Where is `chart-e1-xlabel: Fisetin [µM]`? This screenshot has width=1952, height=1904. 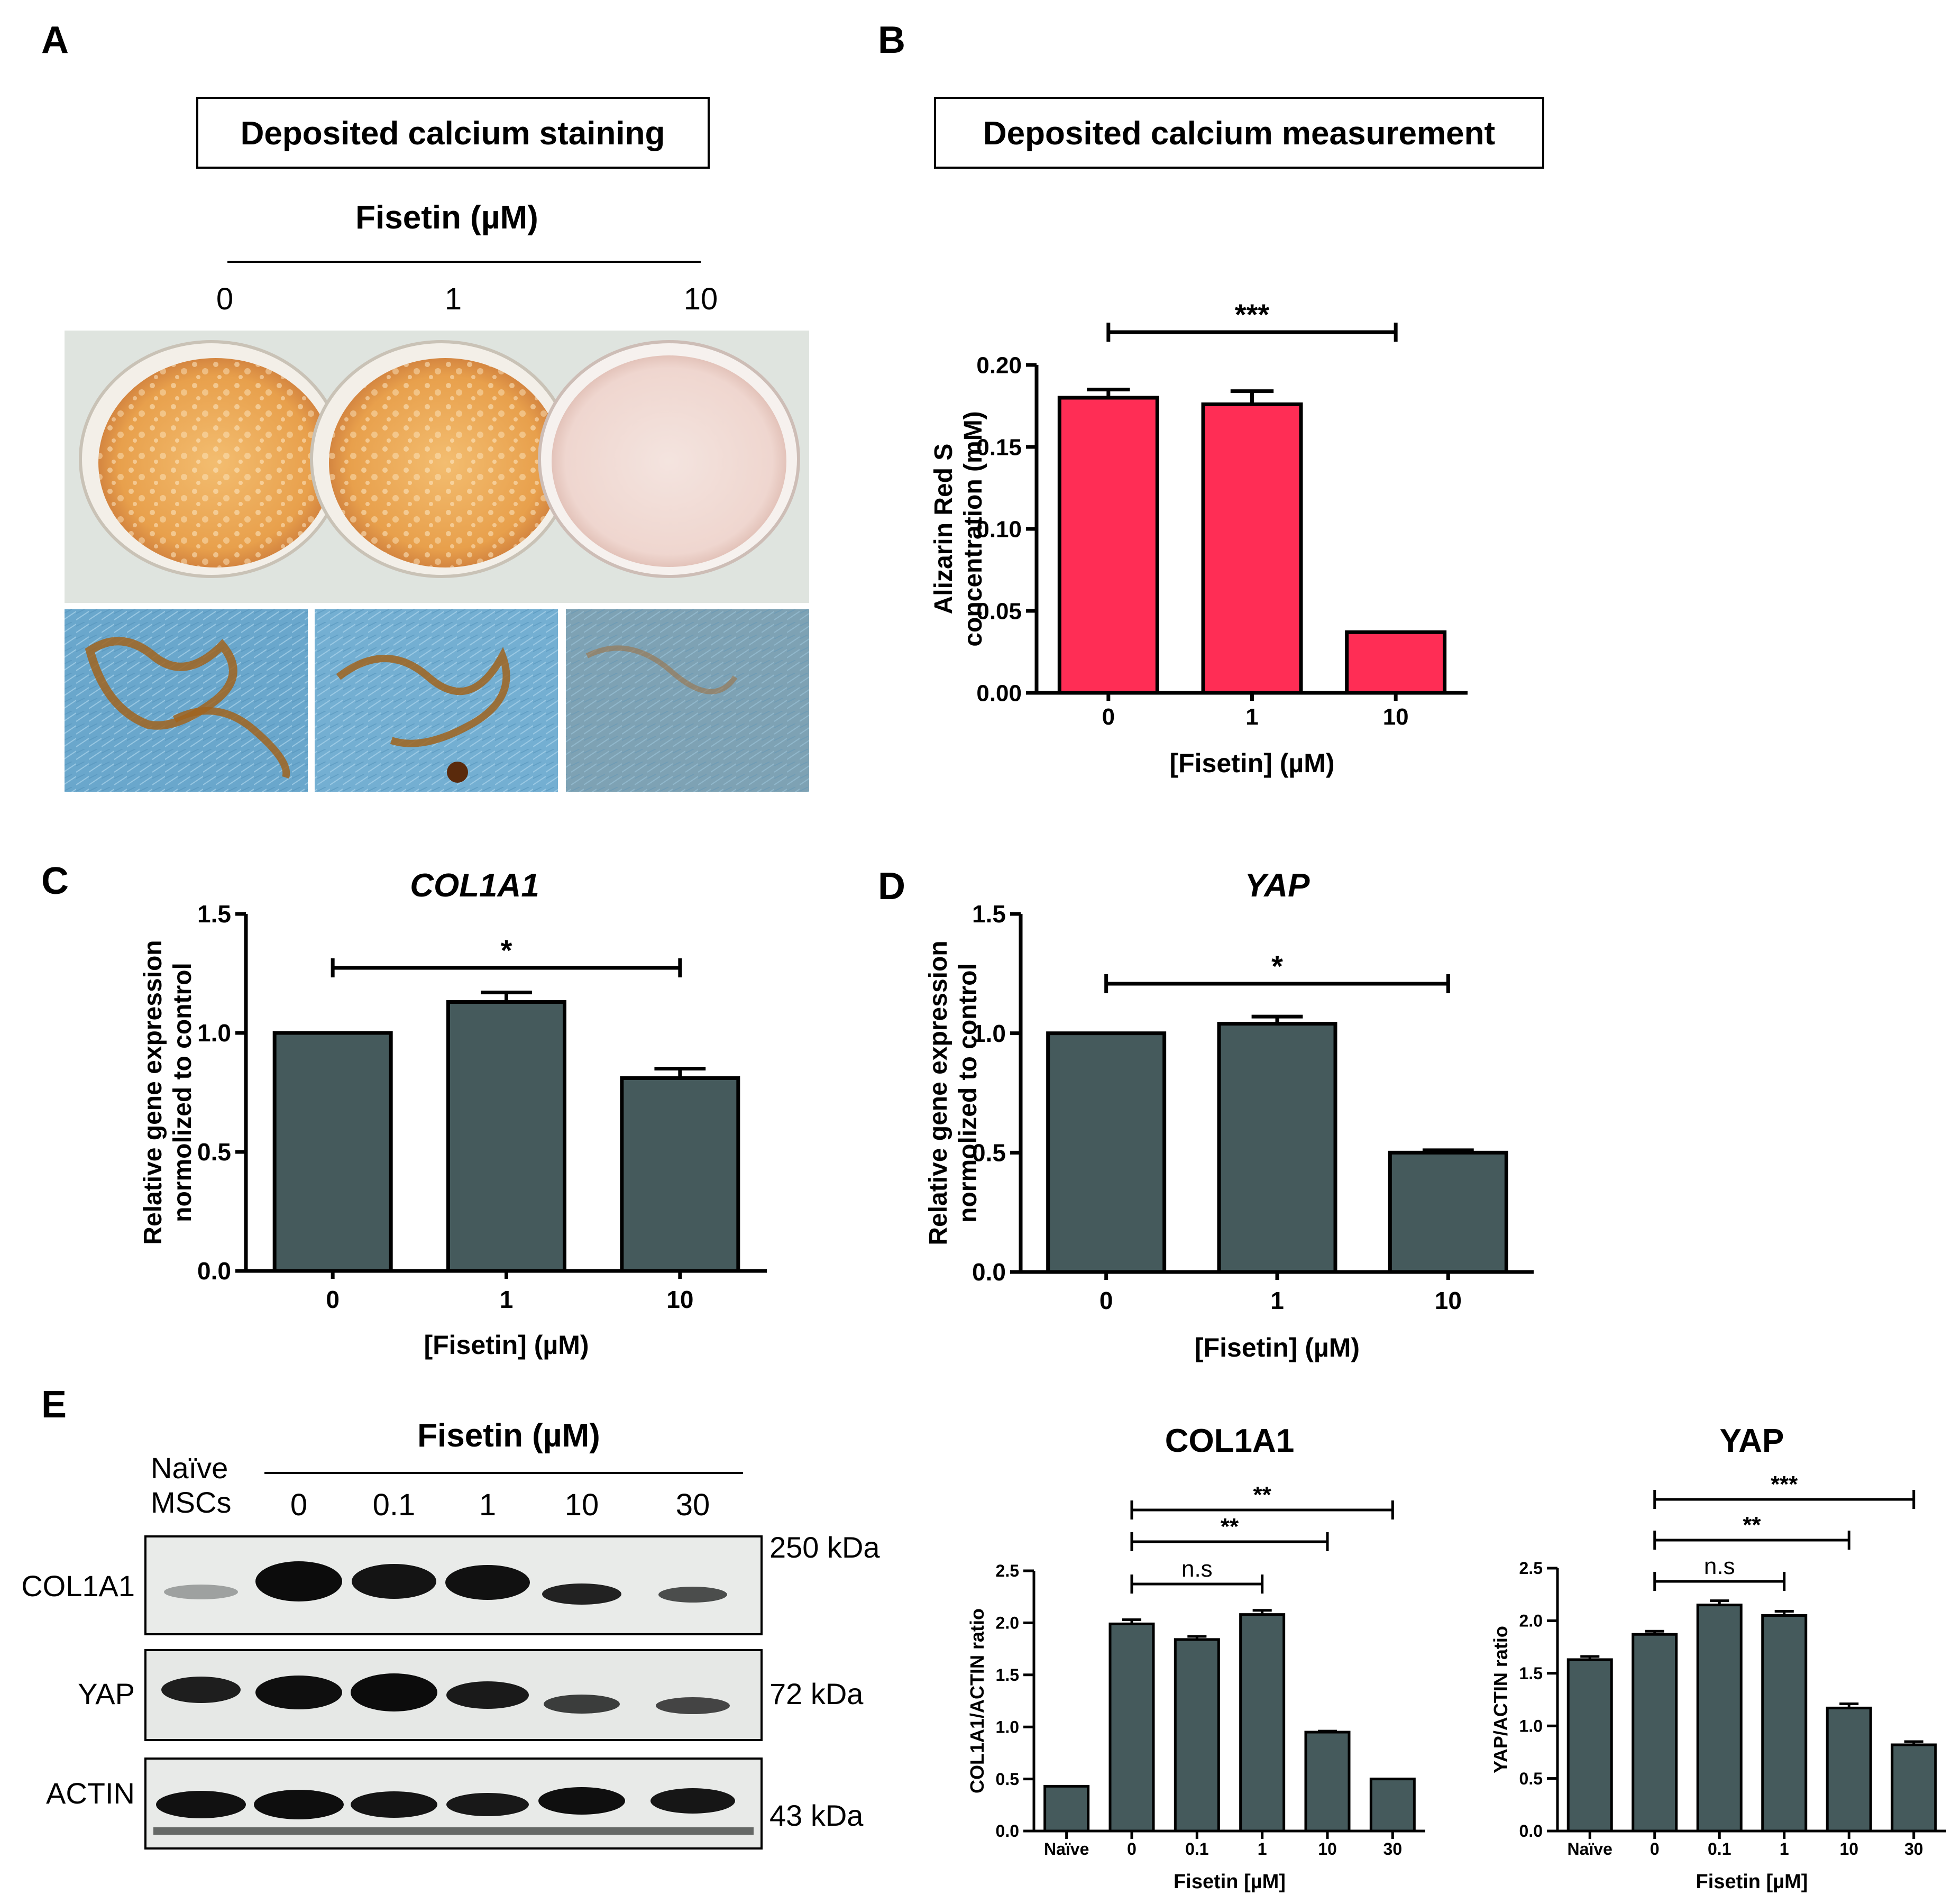
chart-e1-xlabel: Fisetin [µM] is located at coordinates (1230, 1882).